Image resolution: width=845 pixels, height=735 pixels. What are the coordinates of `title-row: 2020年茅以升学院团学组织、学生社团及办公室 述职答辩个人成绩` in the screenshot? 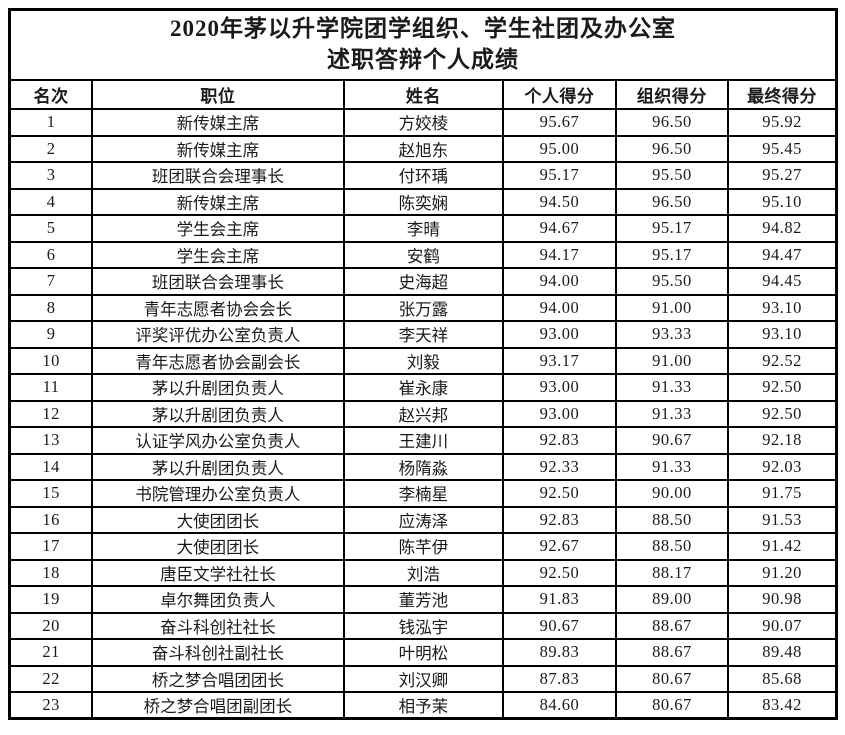 It's located at (423, 44).